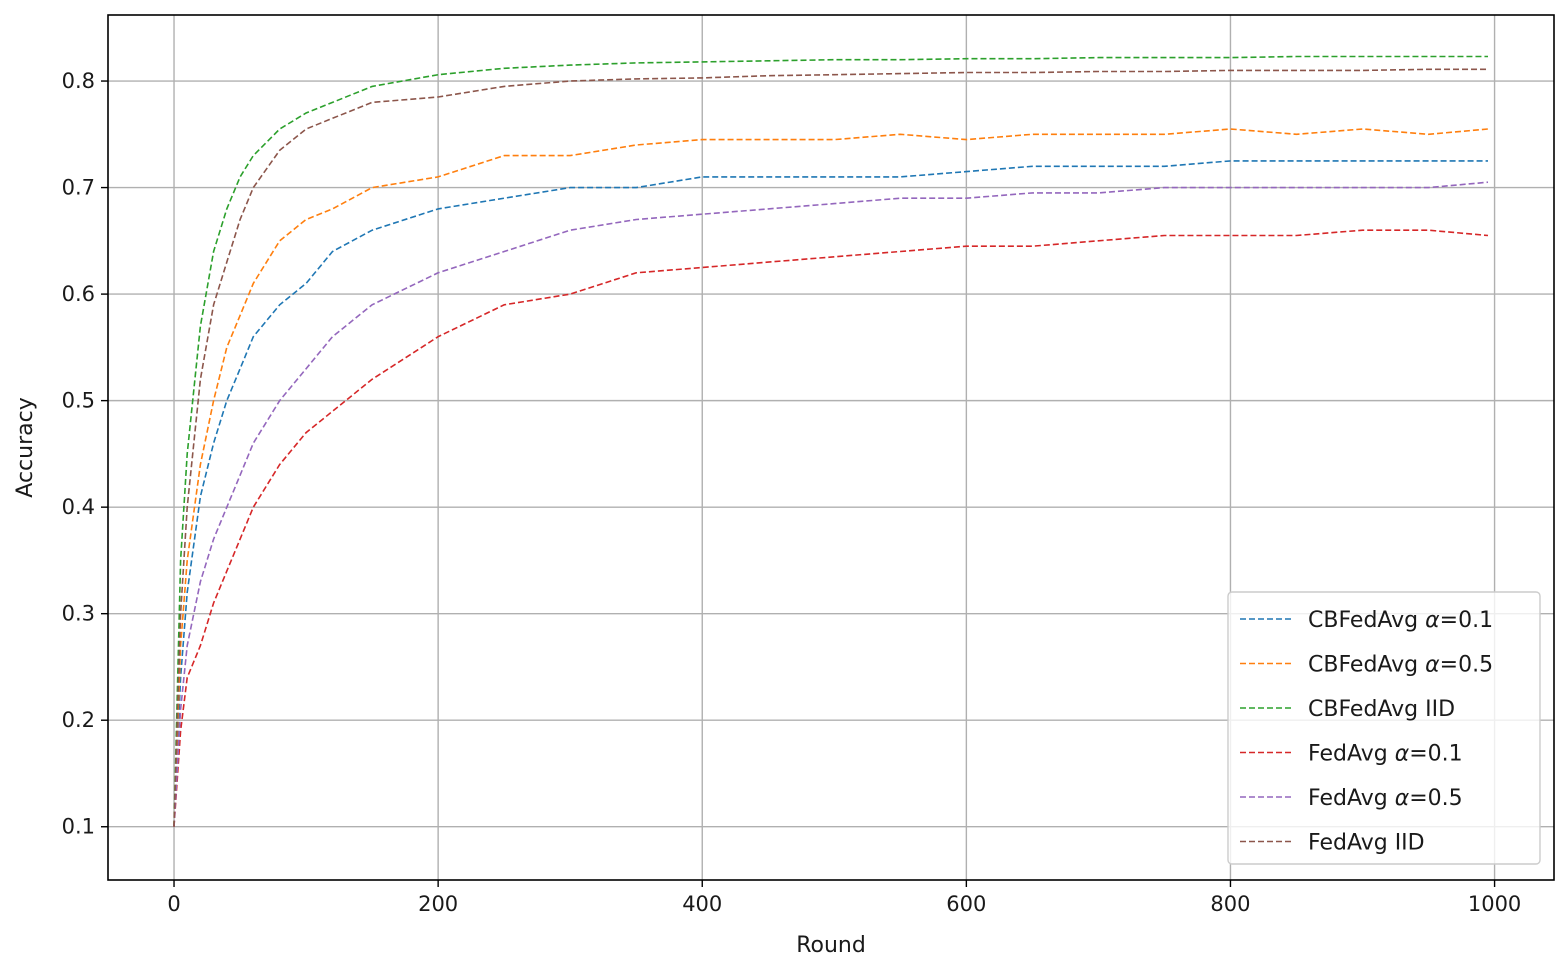 Image resolution: width=1566 pixels, height=966 pixels. What do you see at coordinates (1400, 620) in the screenshot?
I see `legend-label: CBFedAvg α=0.1` at bounding box center [1400, 620].